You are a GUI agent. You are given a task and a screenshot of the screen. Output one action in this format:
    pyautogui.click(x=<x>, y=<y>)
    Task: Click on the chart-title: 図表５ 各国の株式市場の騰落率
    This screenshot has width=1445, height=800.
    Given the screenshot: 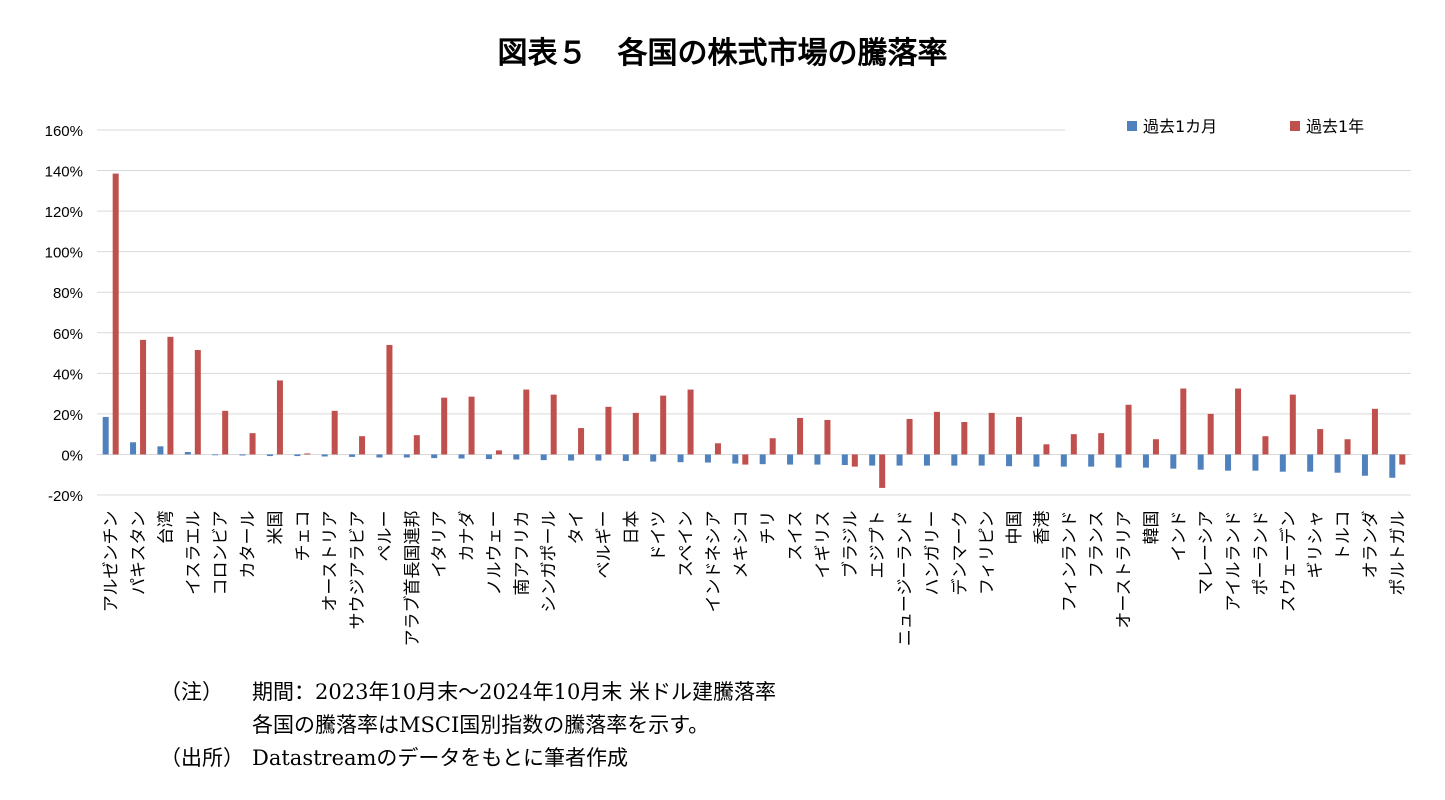 What is the action you would take?
    pyautogui.click(x=722, y=53)
    